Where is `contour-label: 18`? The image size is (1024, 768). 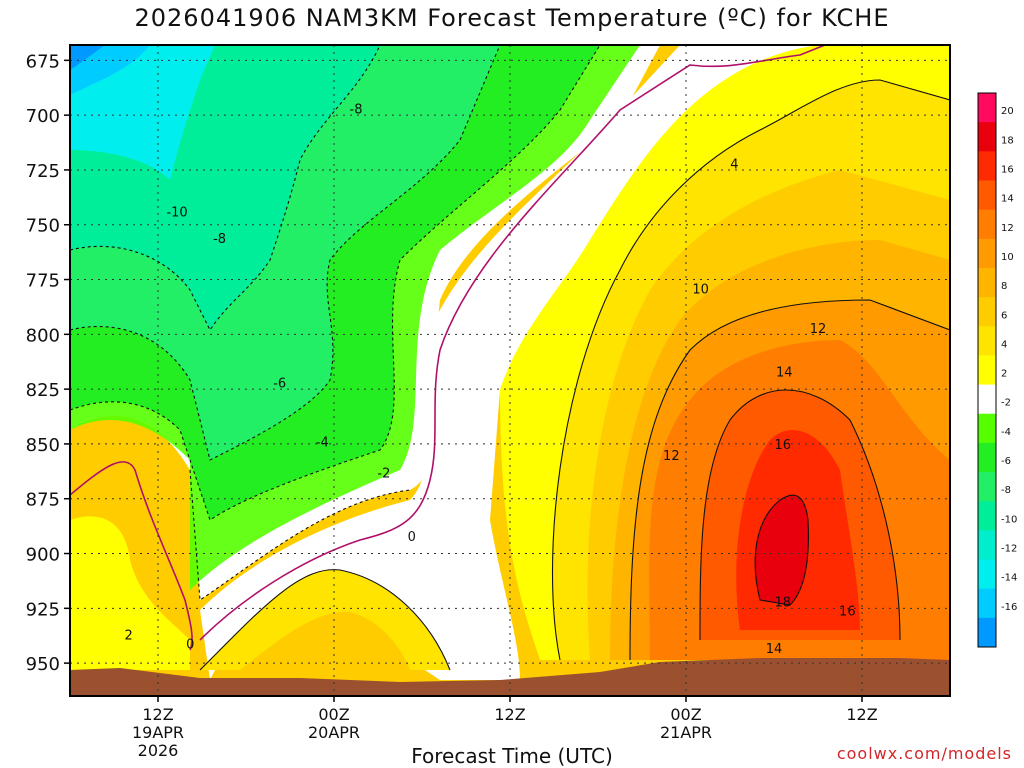 contour-label: 18 is located at coordinates (783, 603).